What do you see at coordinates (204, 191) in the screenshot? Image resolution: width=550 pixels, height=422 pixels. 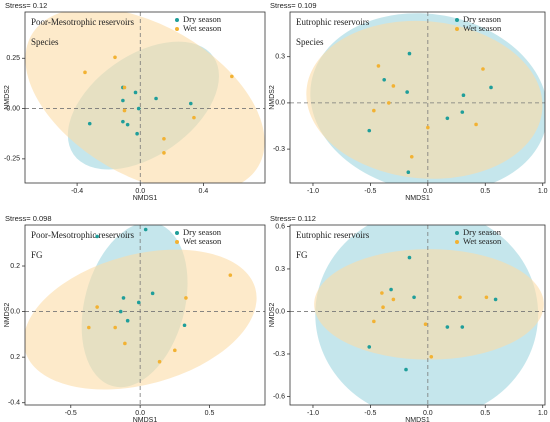 I see `x-tick-label: 0.4` at bounding box center [204, 191].